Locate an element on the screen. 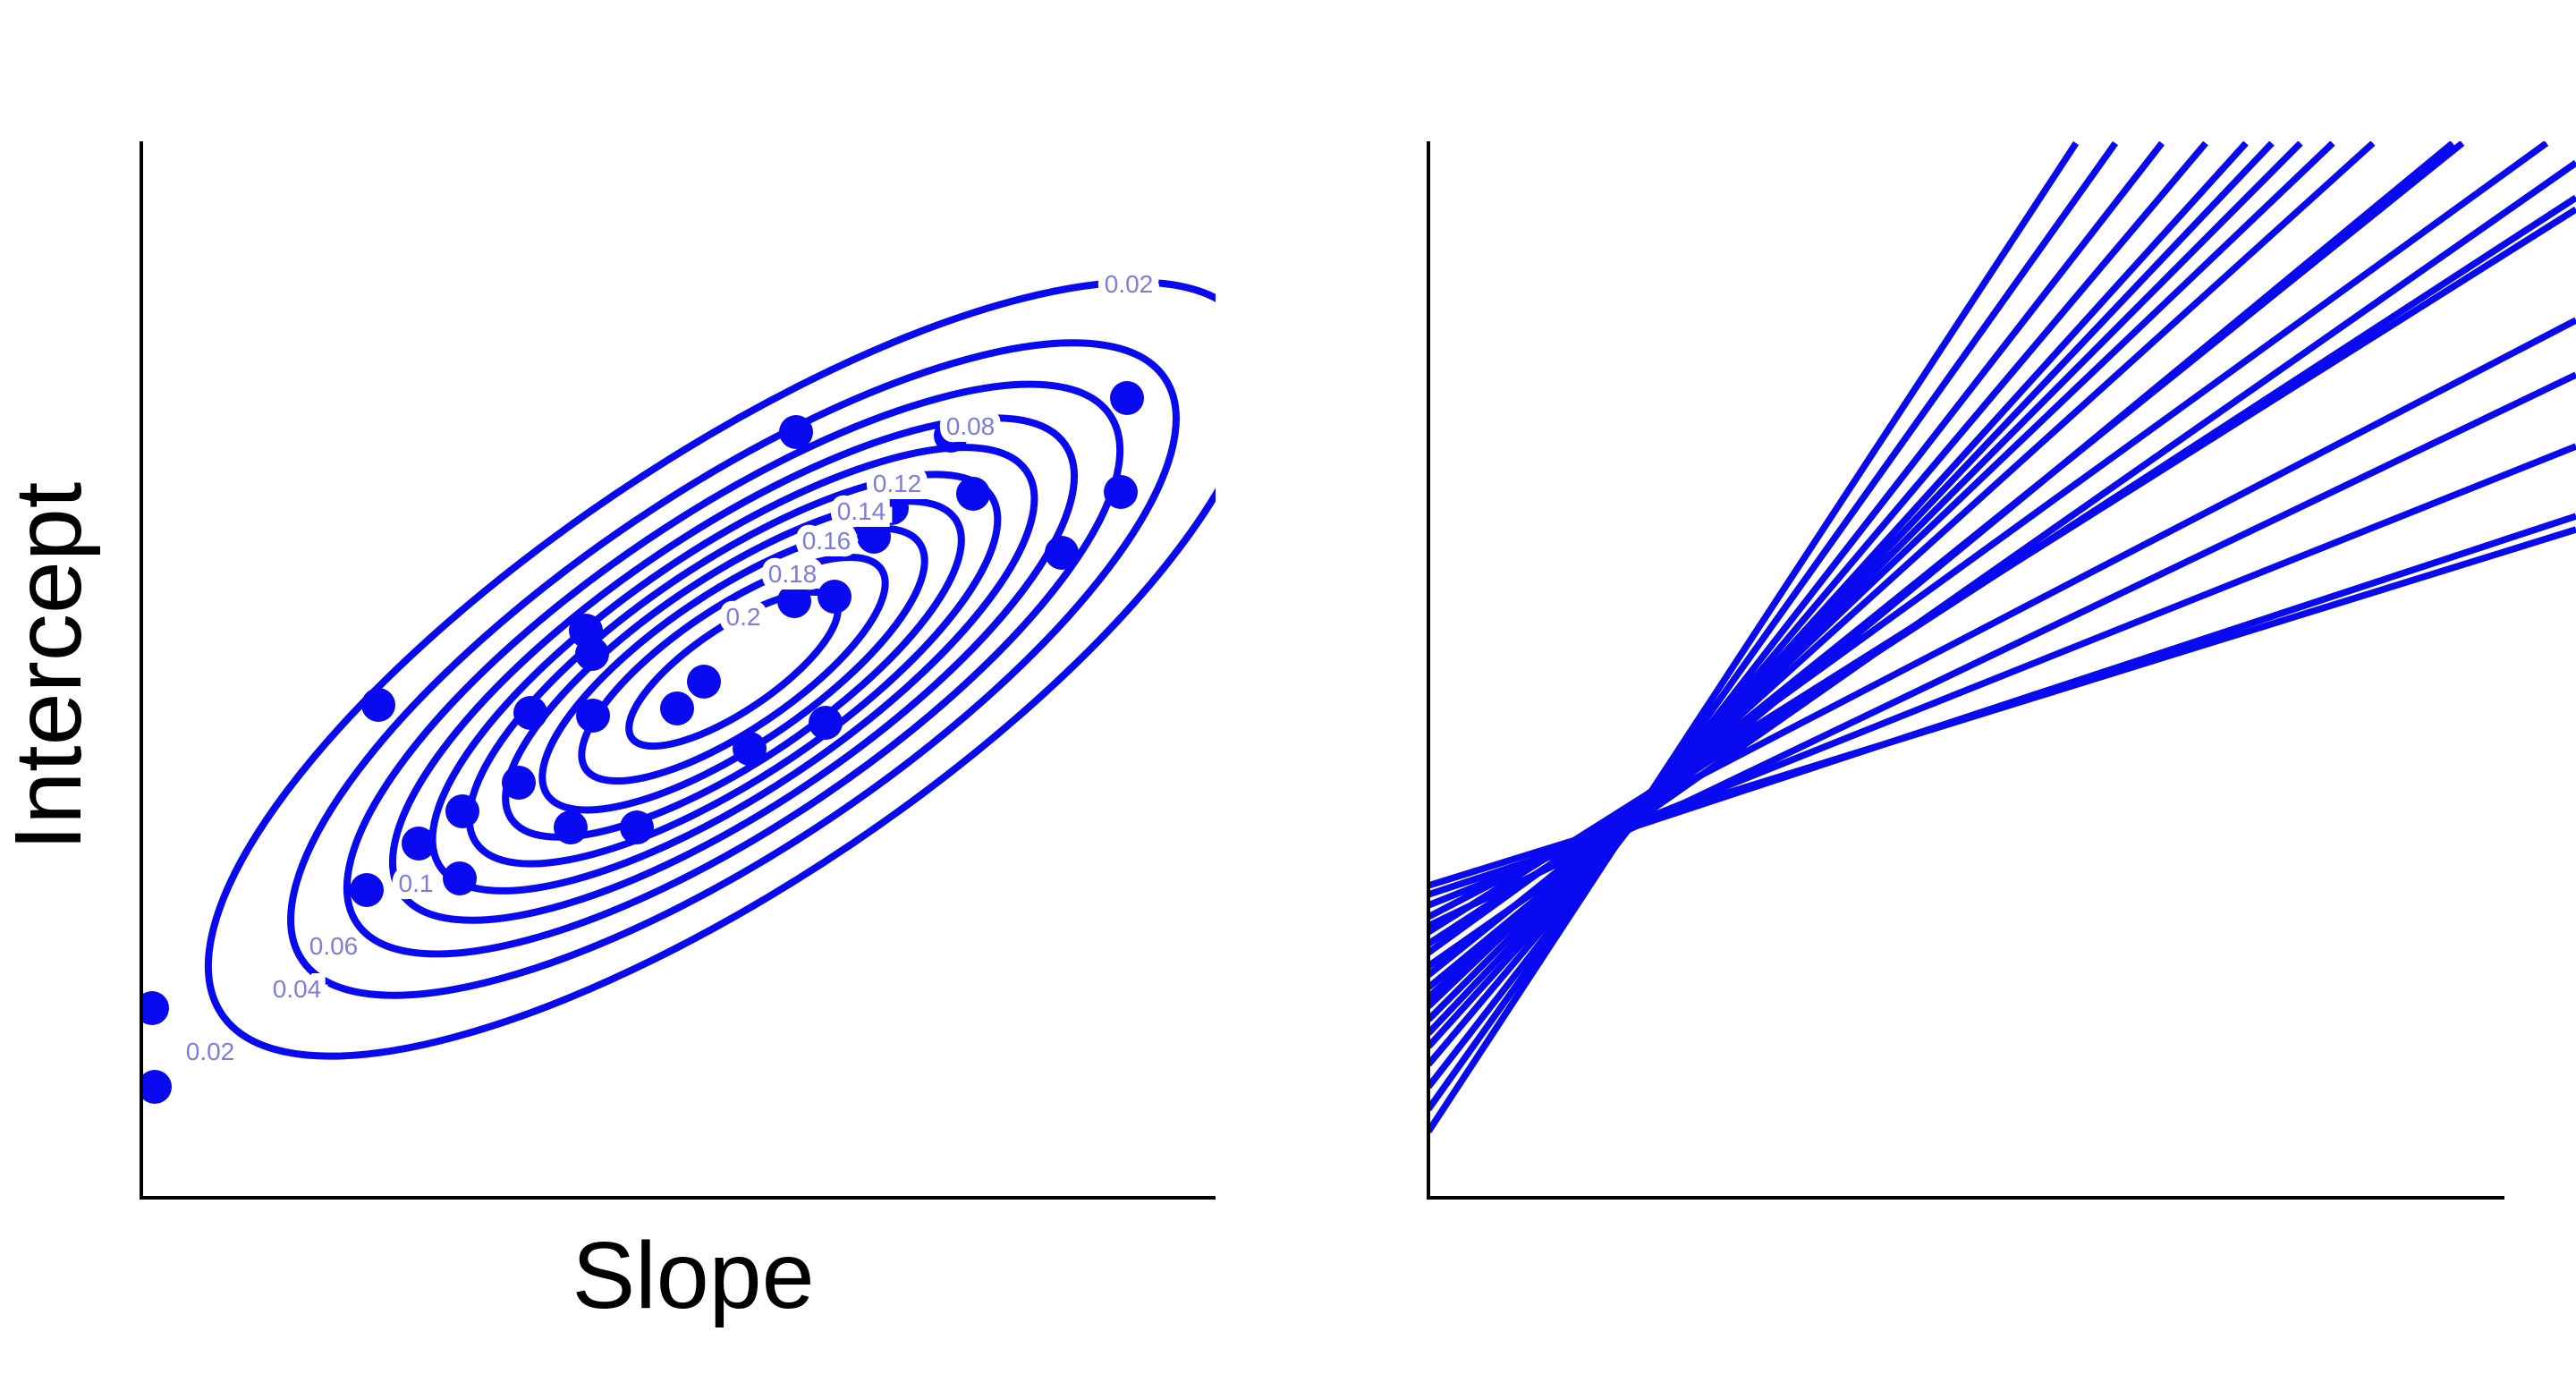  contour-label: 0.06 is located at coordinates (334, 946).